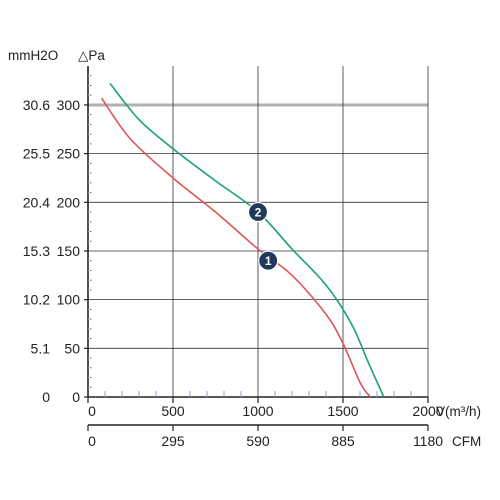  What do you see at coordinates (69, 251) in the screenshot?
I see `y-tick-label-pa: 150` at bounding box center [69, 251].